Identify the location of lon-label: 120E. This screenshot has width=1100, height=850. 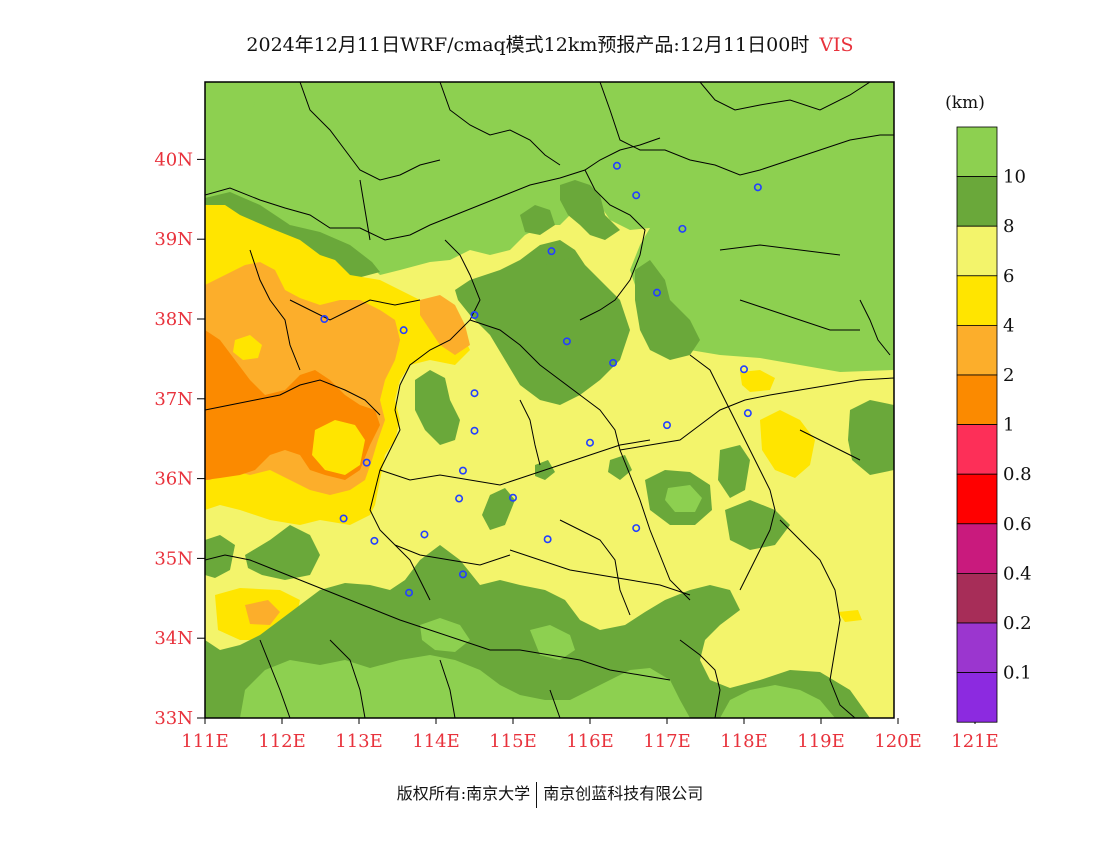
(898, 741).